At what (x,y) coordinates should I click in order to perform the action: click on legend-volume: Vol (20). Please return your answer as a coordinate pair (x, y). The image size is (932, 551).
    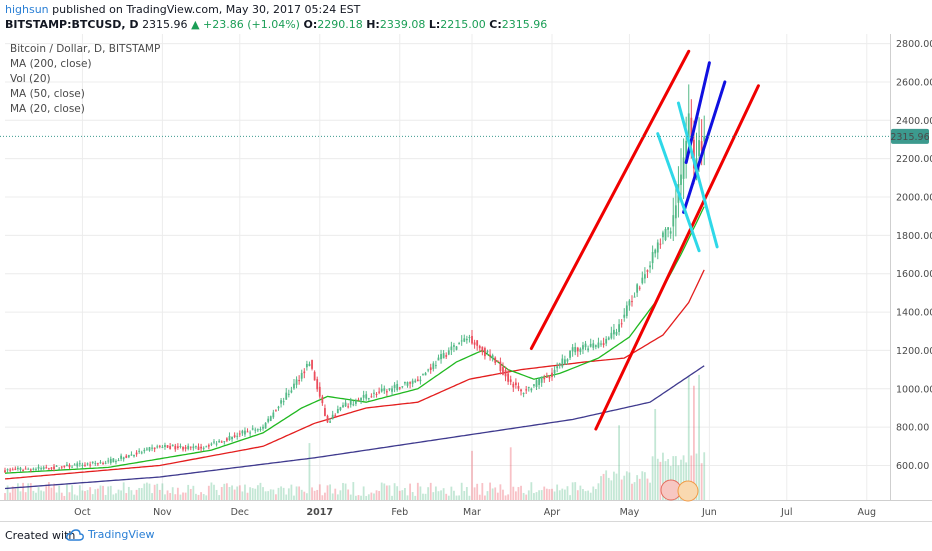
    Looking at the image, I should click on (30, 79).